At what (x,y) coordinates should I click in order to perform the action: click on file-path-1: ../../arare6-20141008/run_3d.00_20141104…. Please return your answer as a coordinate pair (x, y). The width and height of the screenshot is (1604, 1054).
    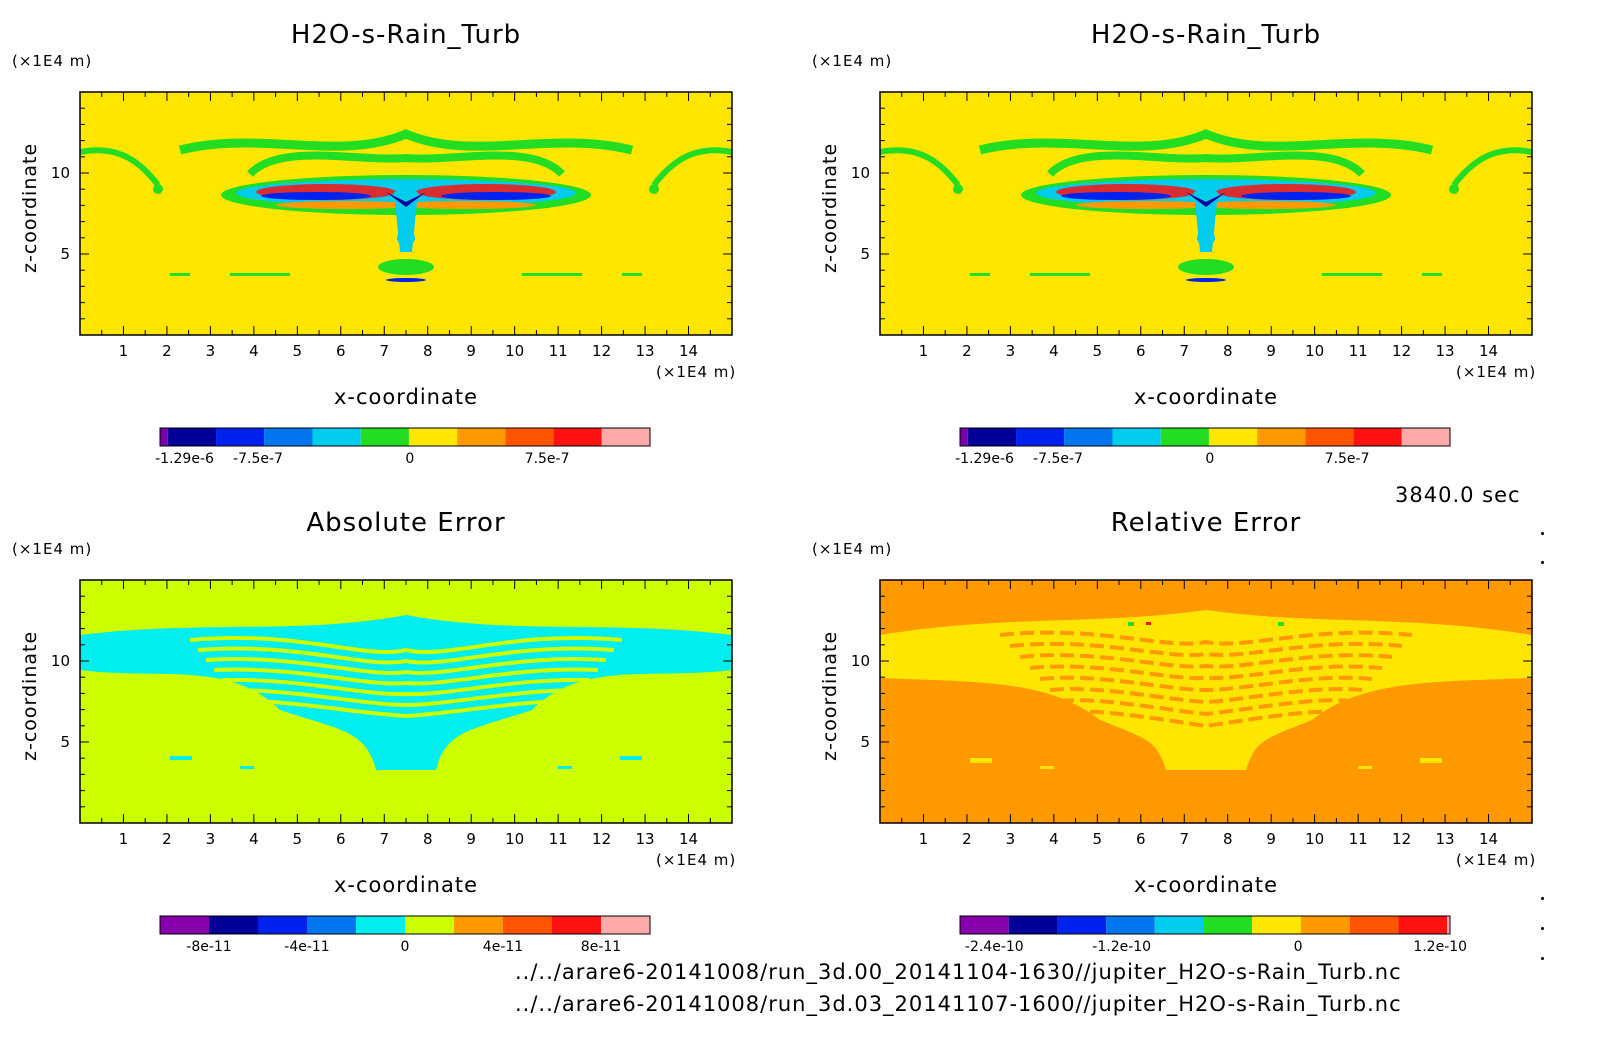
    Looking at the image, I should click on (958, 972).